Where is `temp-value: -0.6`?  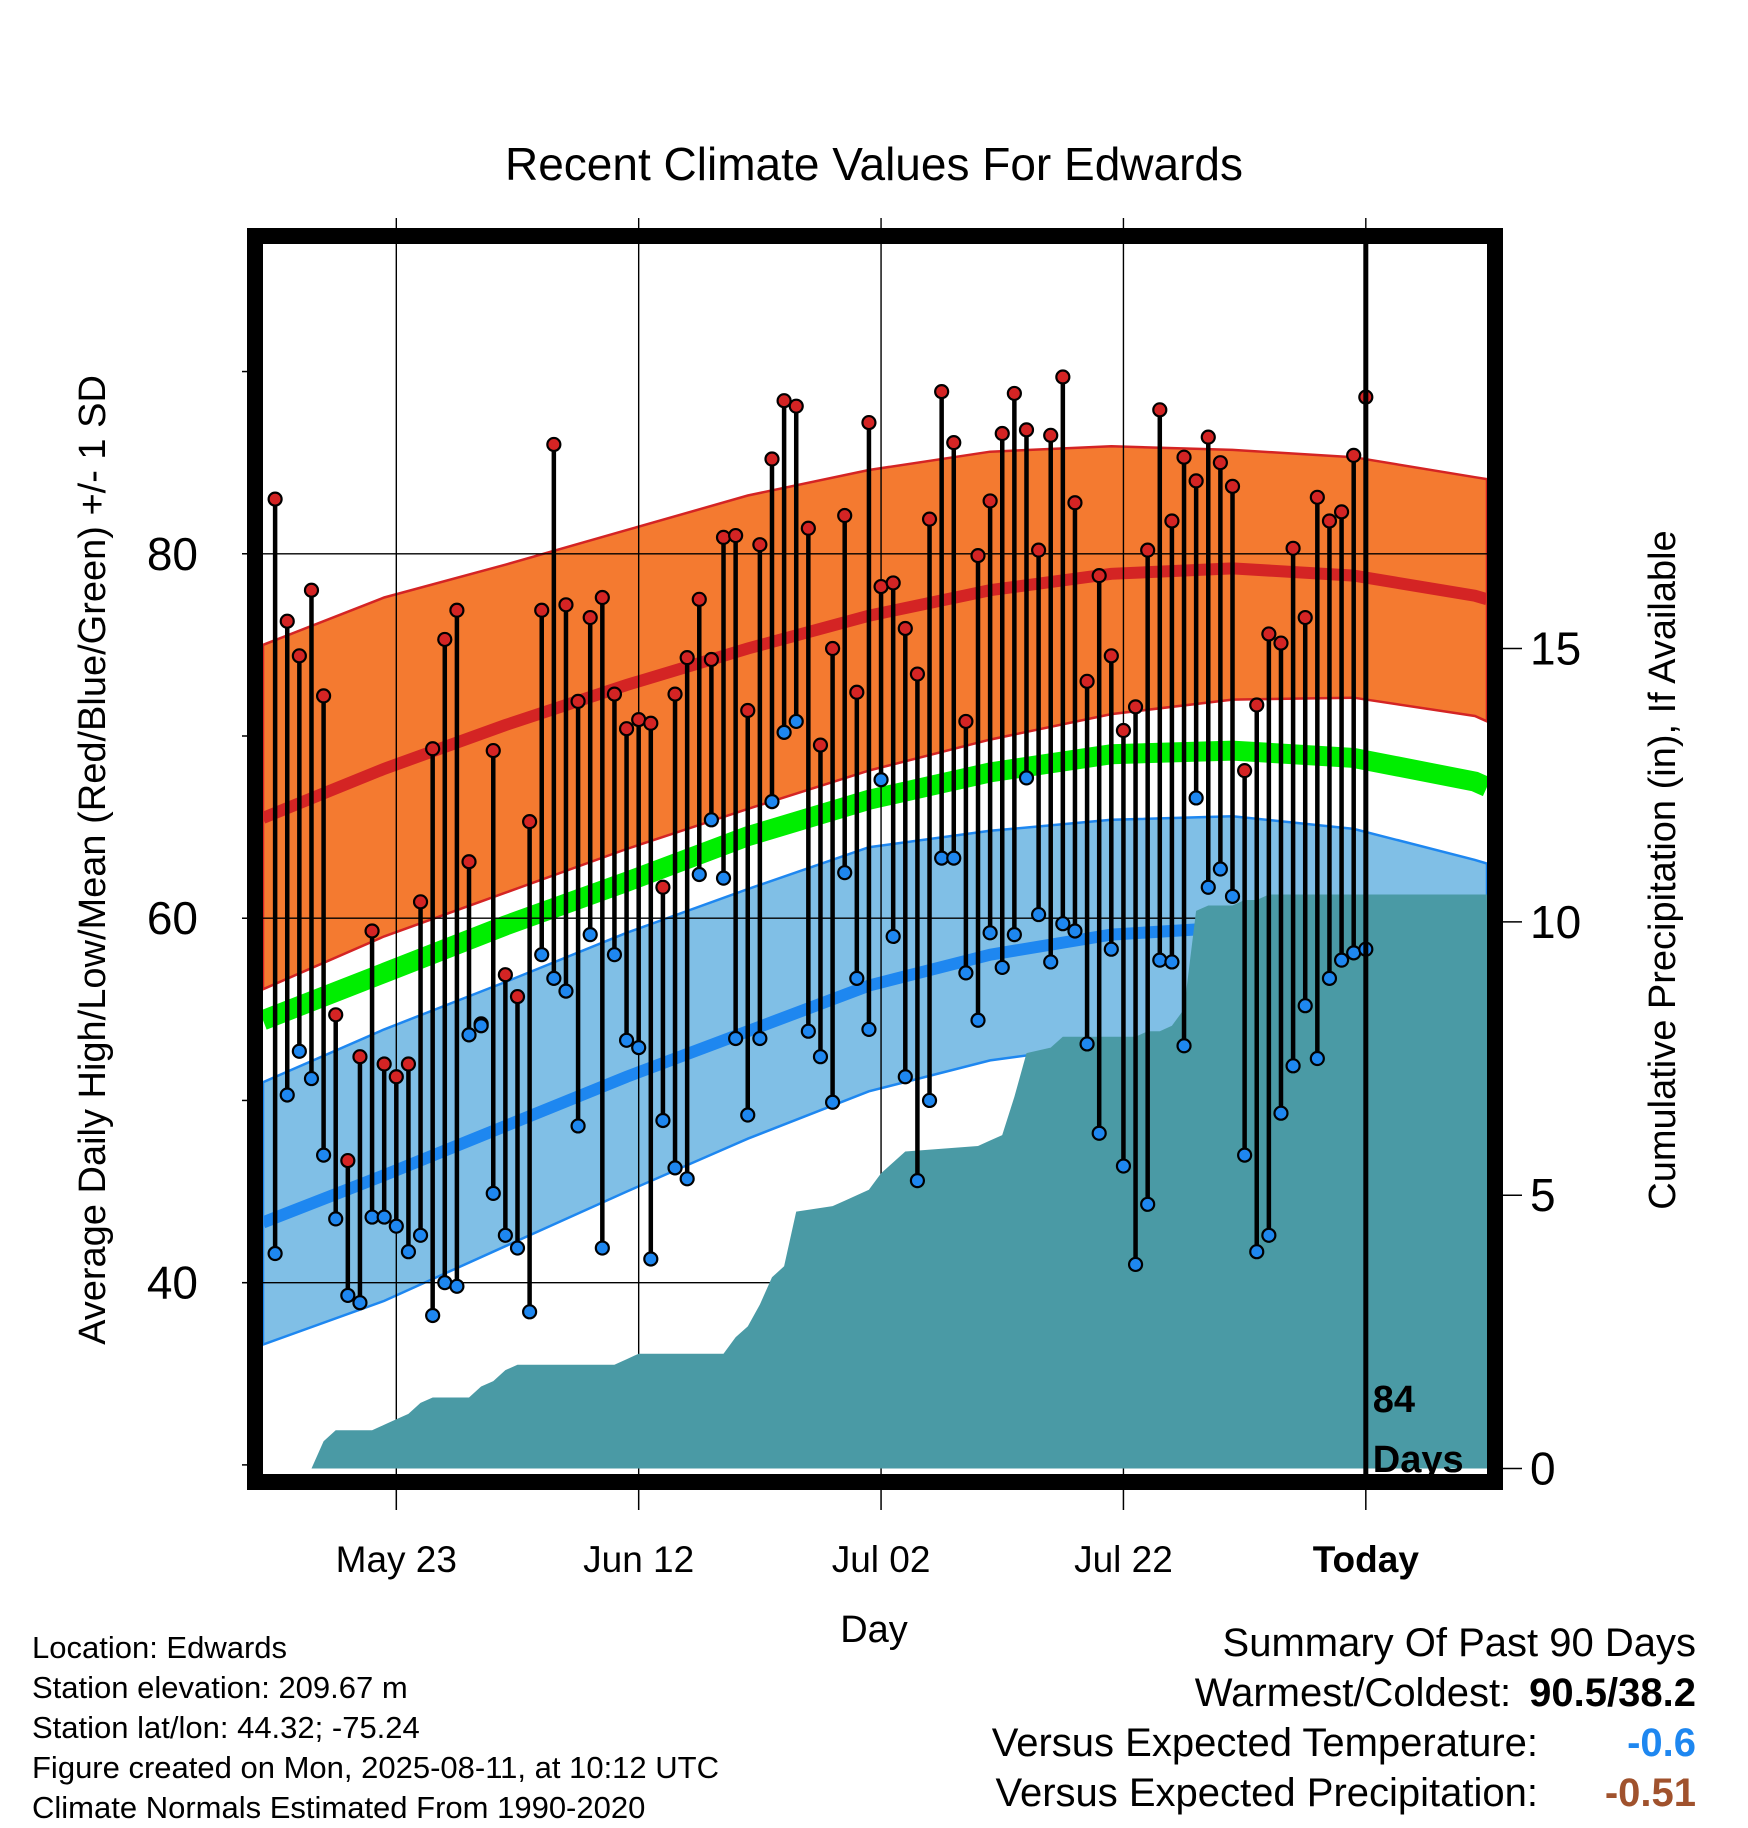
temp-value: -0.6 is located at coordinates (1661, 1743).